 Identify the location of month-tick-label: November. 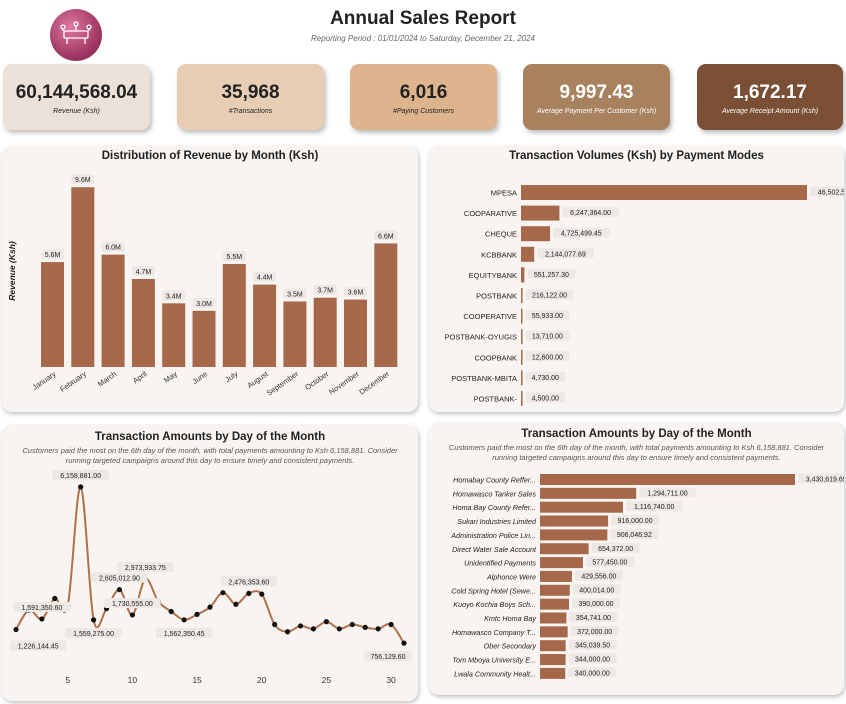
(344, 383).